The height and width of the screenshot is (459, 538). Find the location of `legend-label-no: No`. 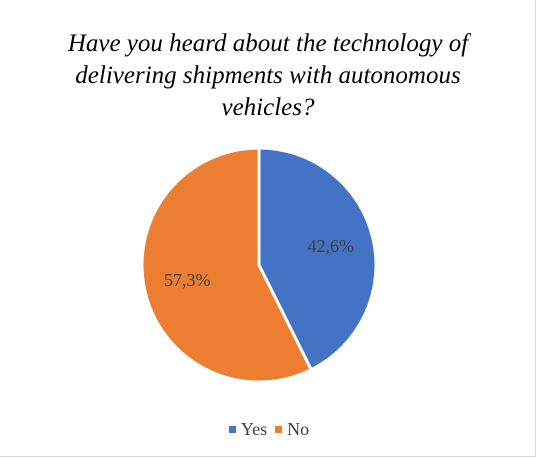

legend-label-no: No is located at coordinates (298, 429).